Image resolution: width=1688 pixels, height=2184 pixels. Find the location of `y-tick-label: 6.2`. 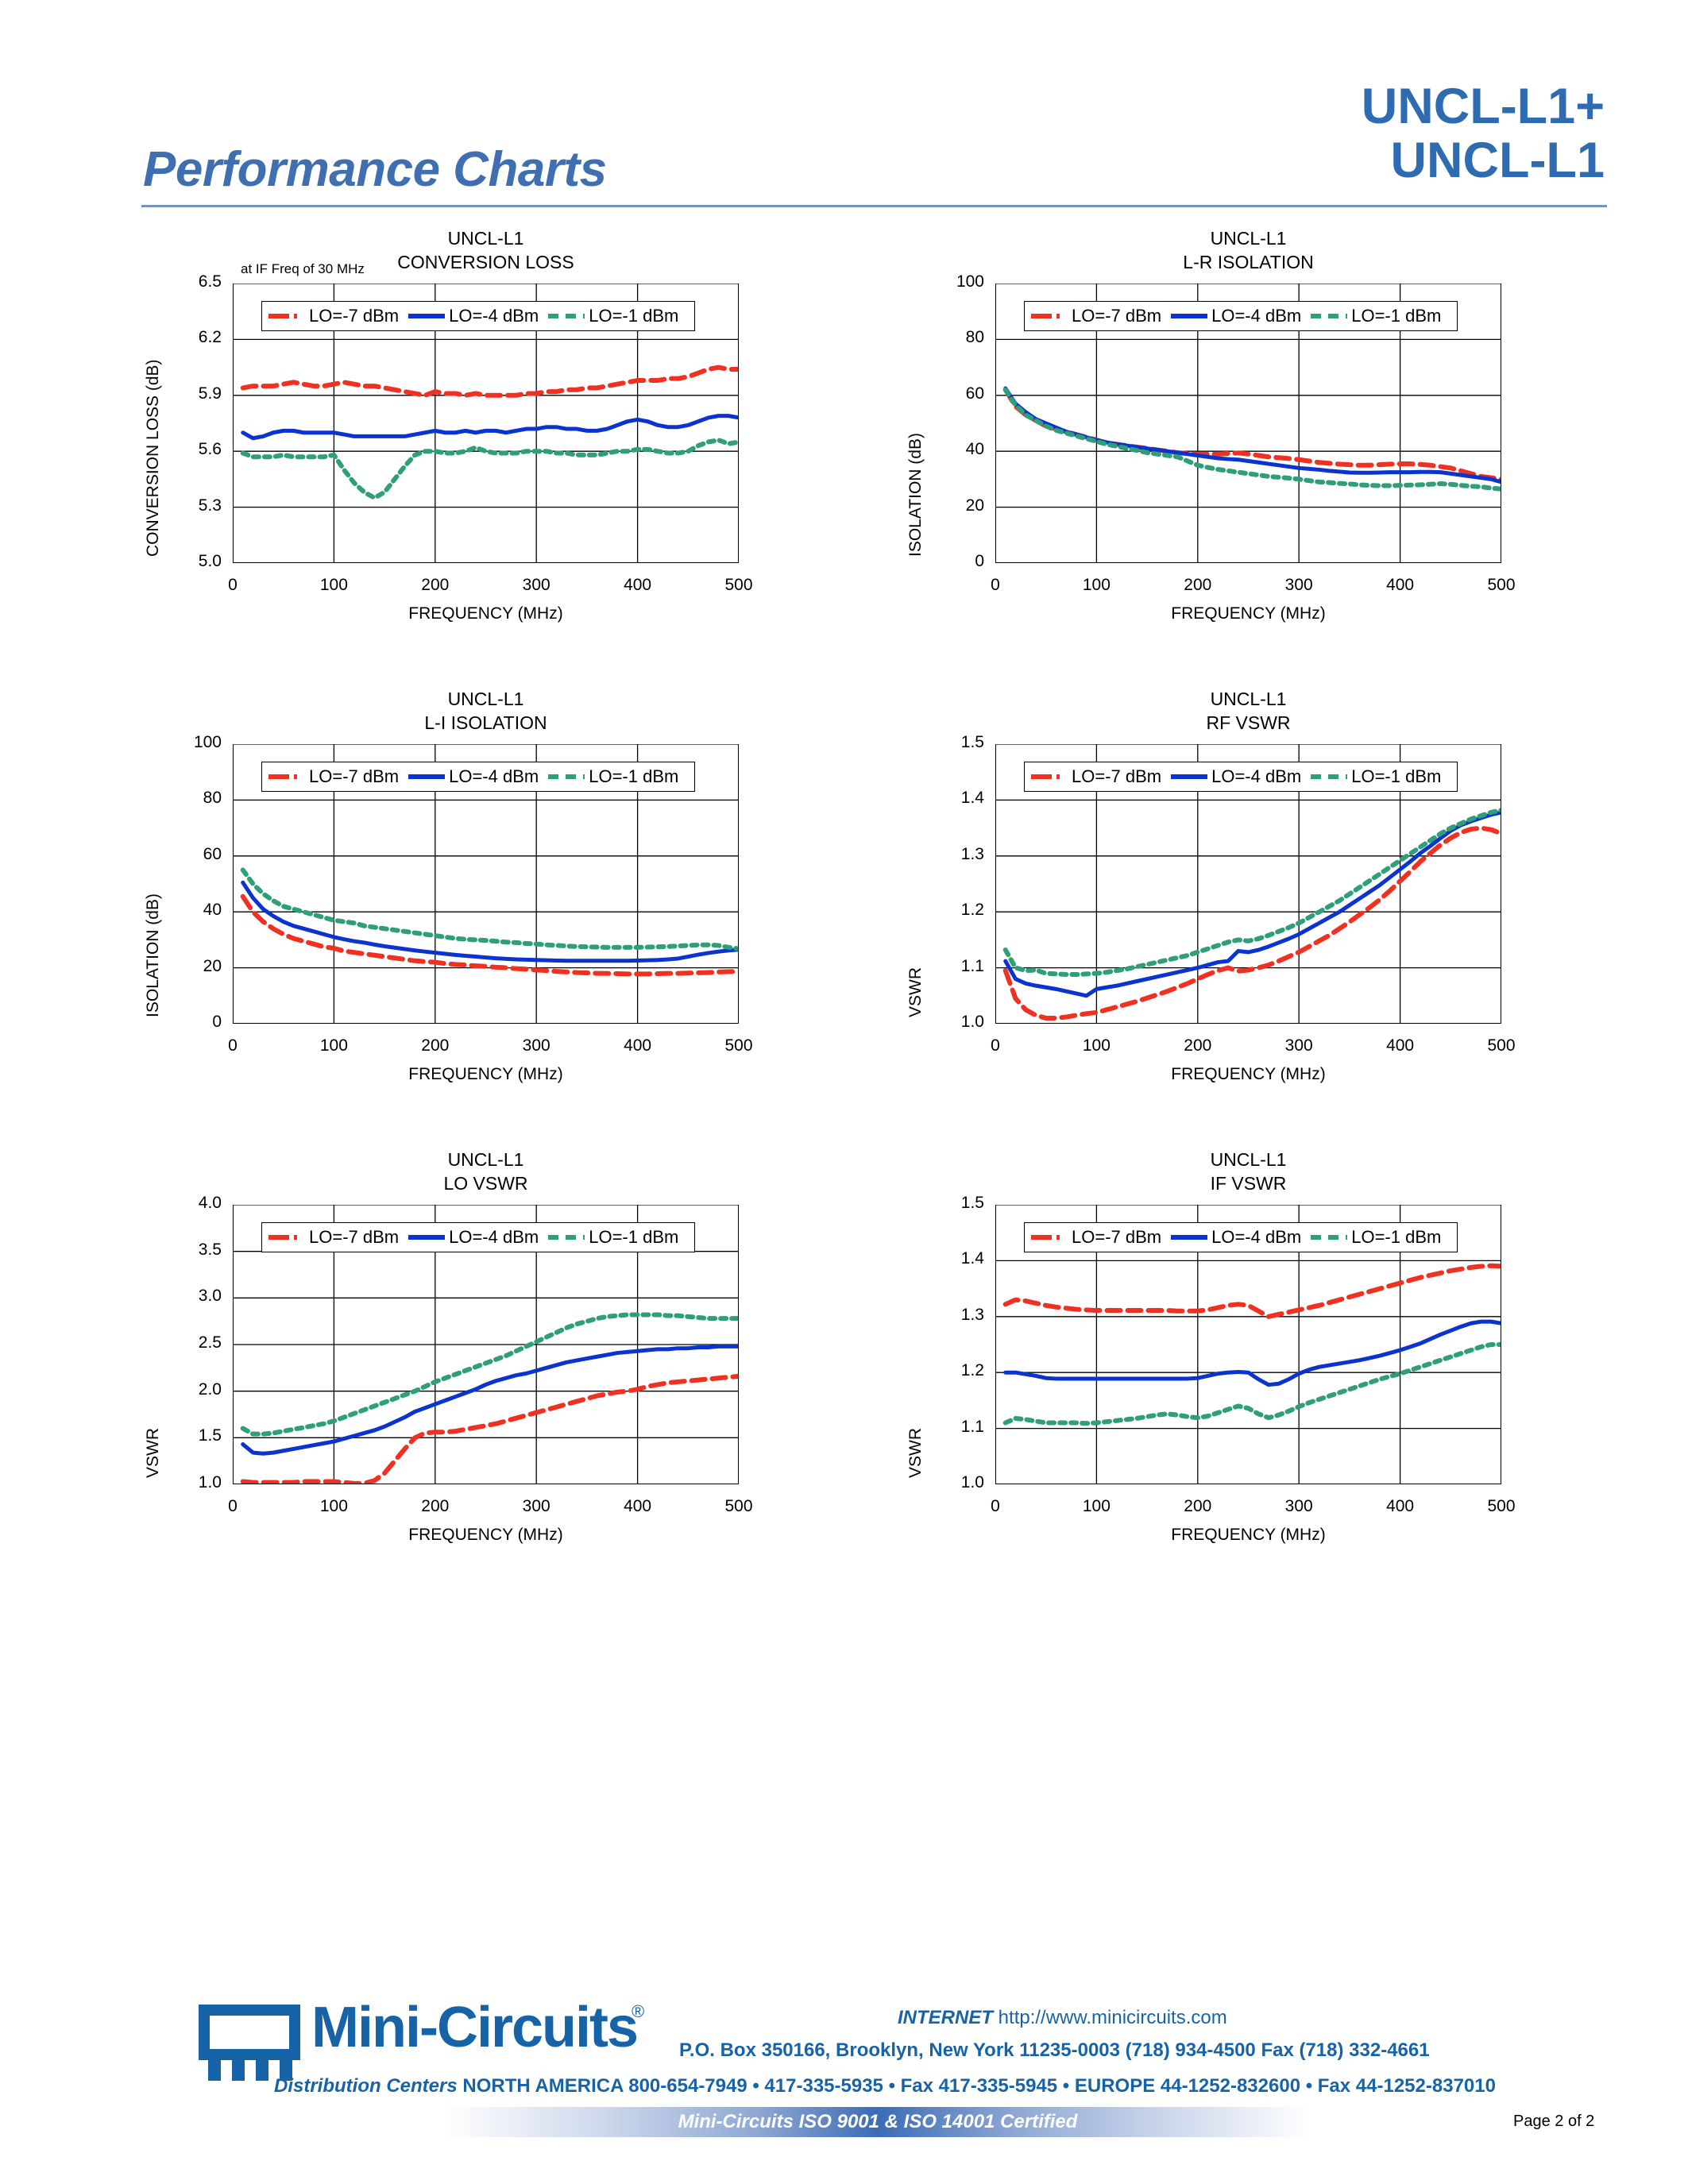

y-tick-label: 6.2 is located at coordinates (210, 337).